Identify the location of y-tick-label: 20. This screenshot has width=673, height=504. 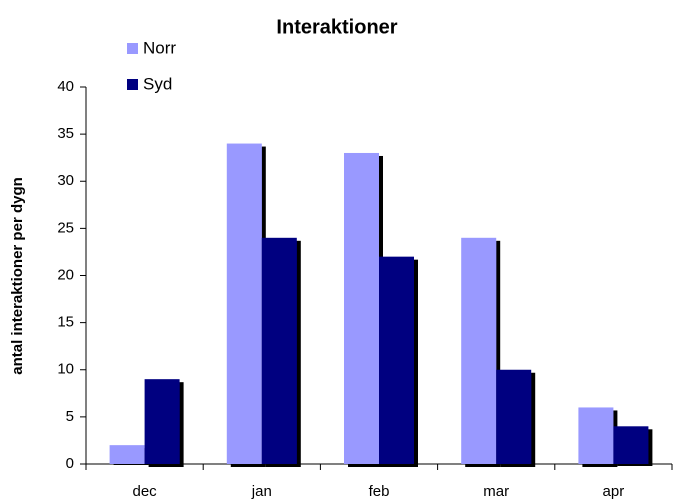
(65, 274).